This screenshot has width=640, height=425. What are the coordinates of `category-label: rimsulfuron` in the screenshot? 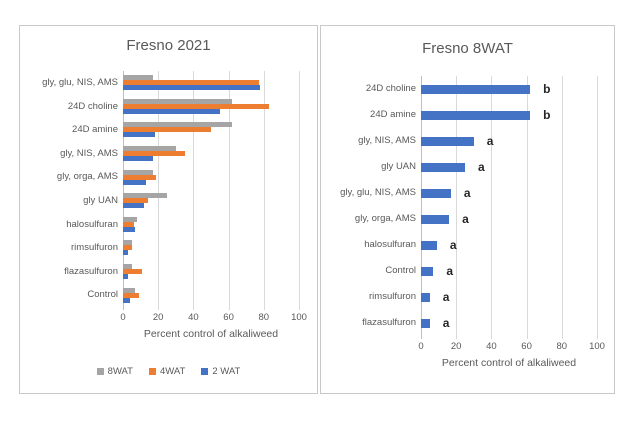 It's located at (94, 248).